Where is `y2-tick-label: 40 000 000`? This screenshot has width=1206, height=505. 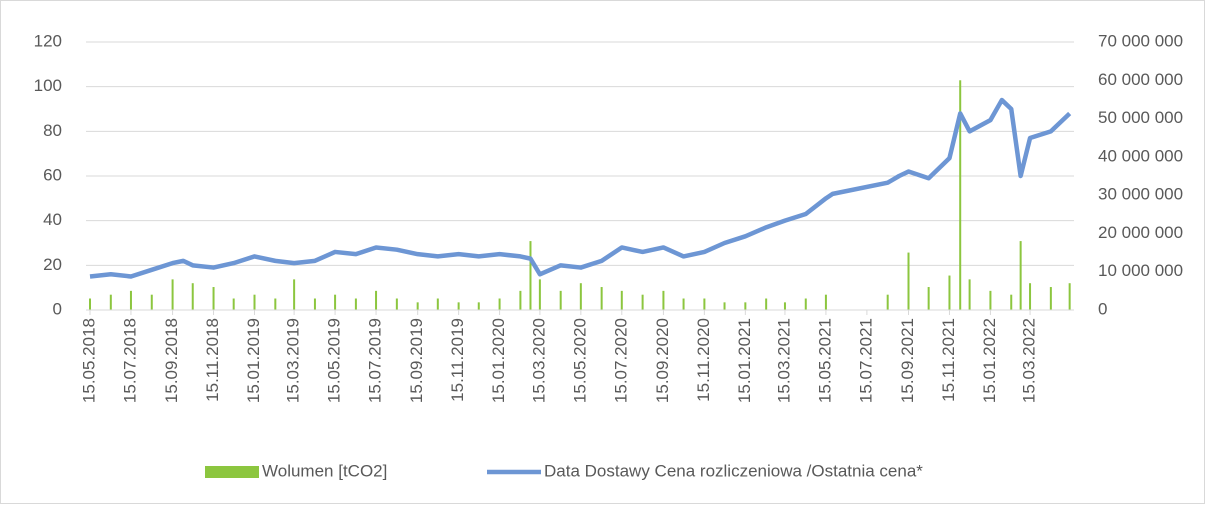 y2-tick-label: 40 000 000 is located at coordinates (1140, 155).